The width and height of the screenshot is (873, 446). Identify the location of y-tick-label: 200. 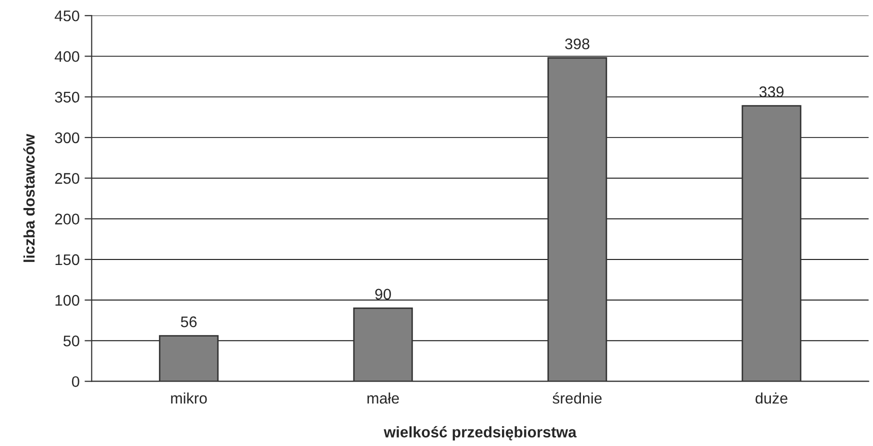
(67, 219).